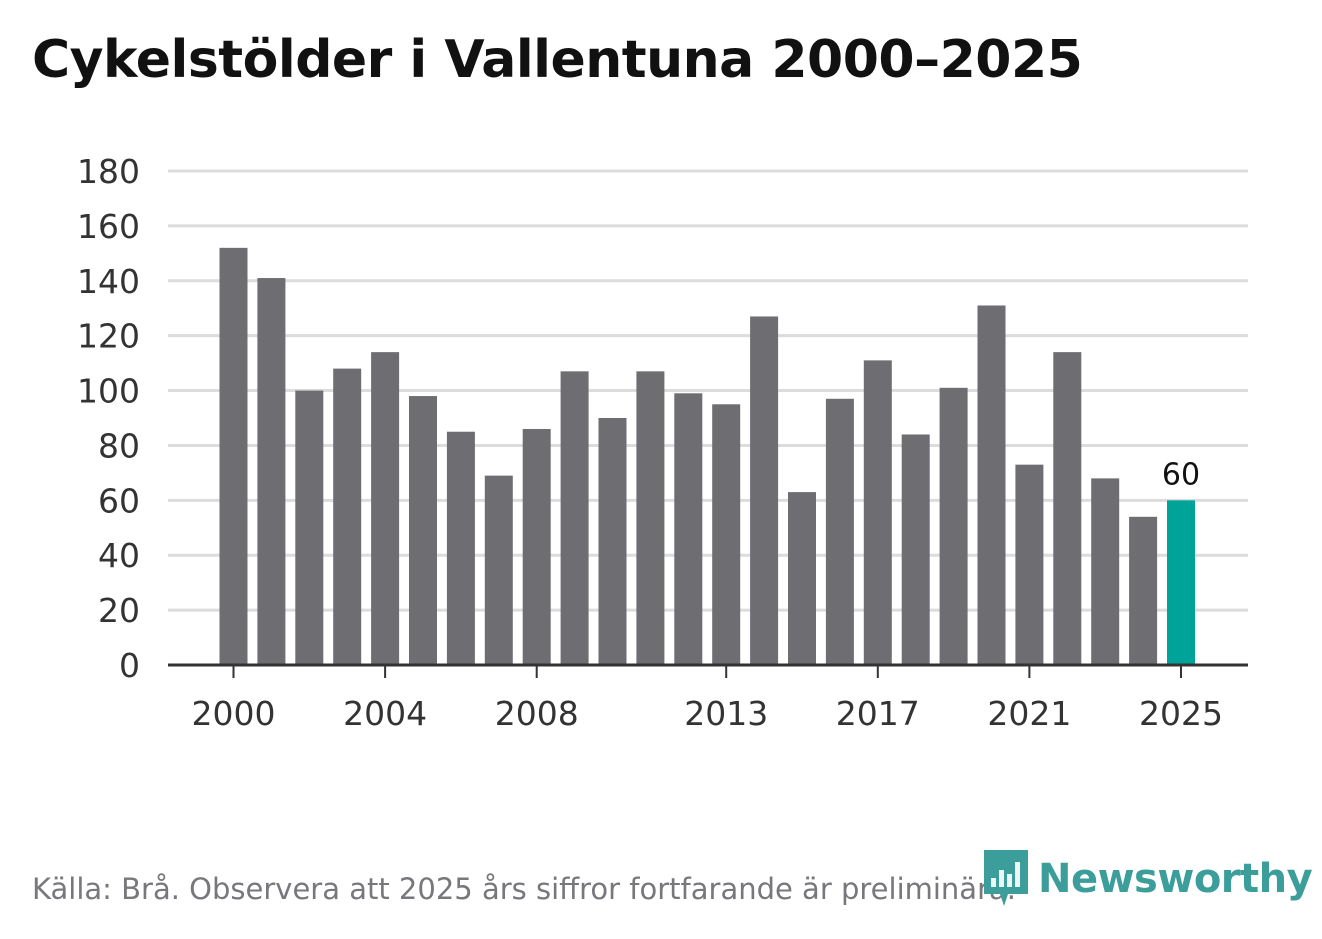 The image size is (1322, 939). Describe the element at coordinates (839, 531) in the screenshot. I see `bar-2016` at that location.